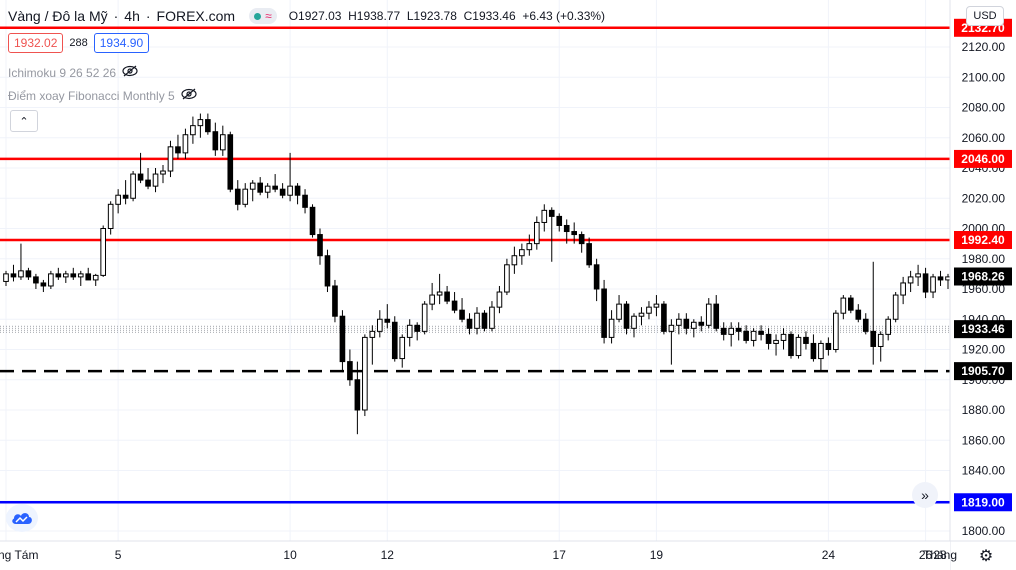 The height and width of the screenshot is (570, 1016). What do you see at coordinates (58, 16) in the screenshot?
I see `symbol-name: Vàng / Đô la Mỹ` at bounding box center [58, 16].